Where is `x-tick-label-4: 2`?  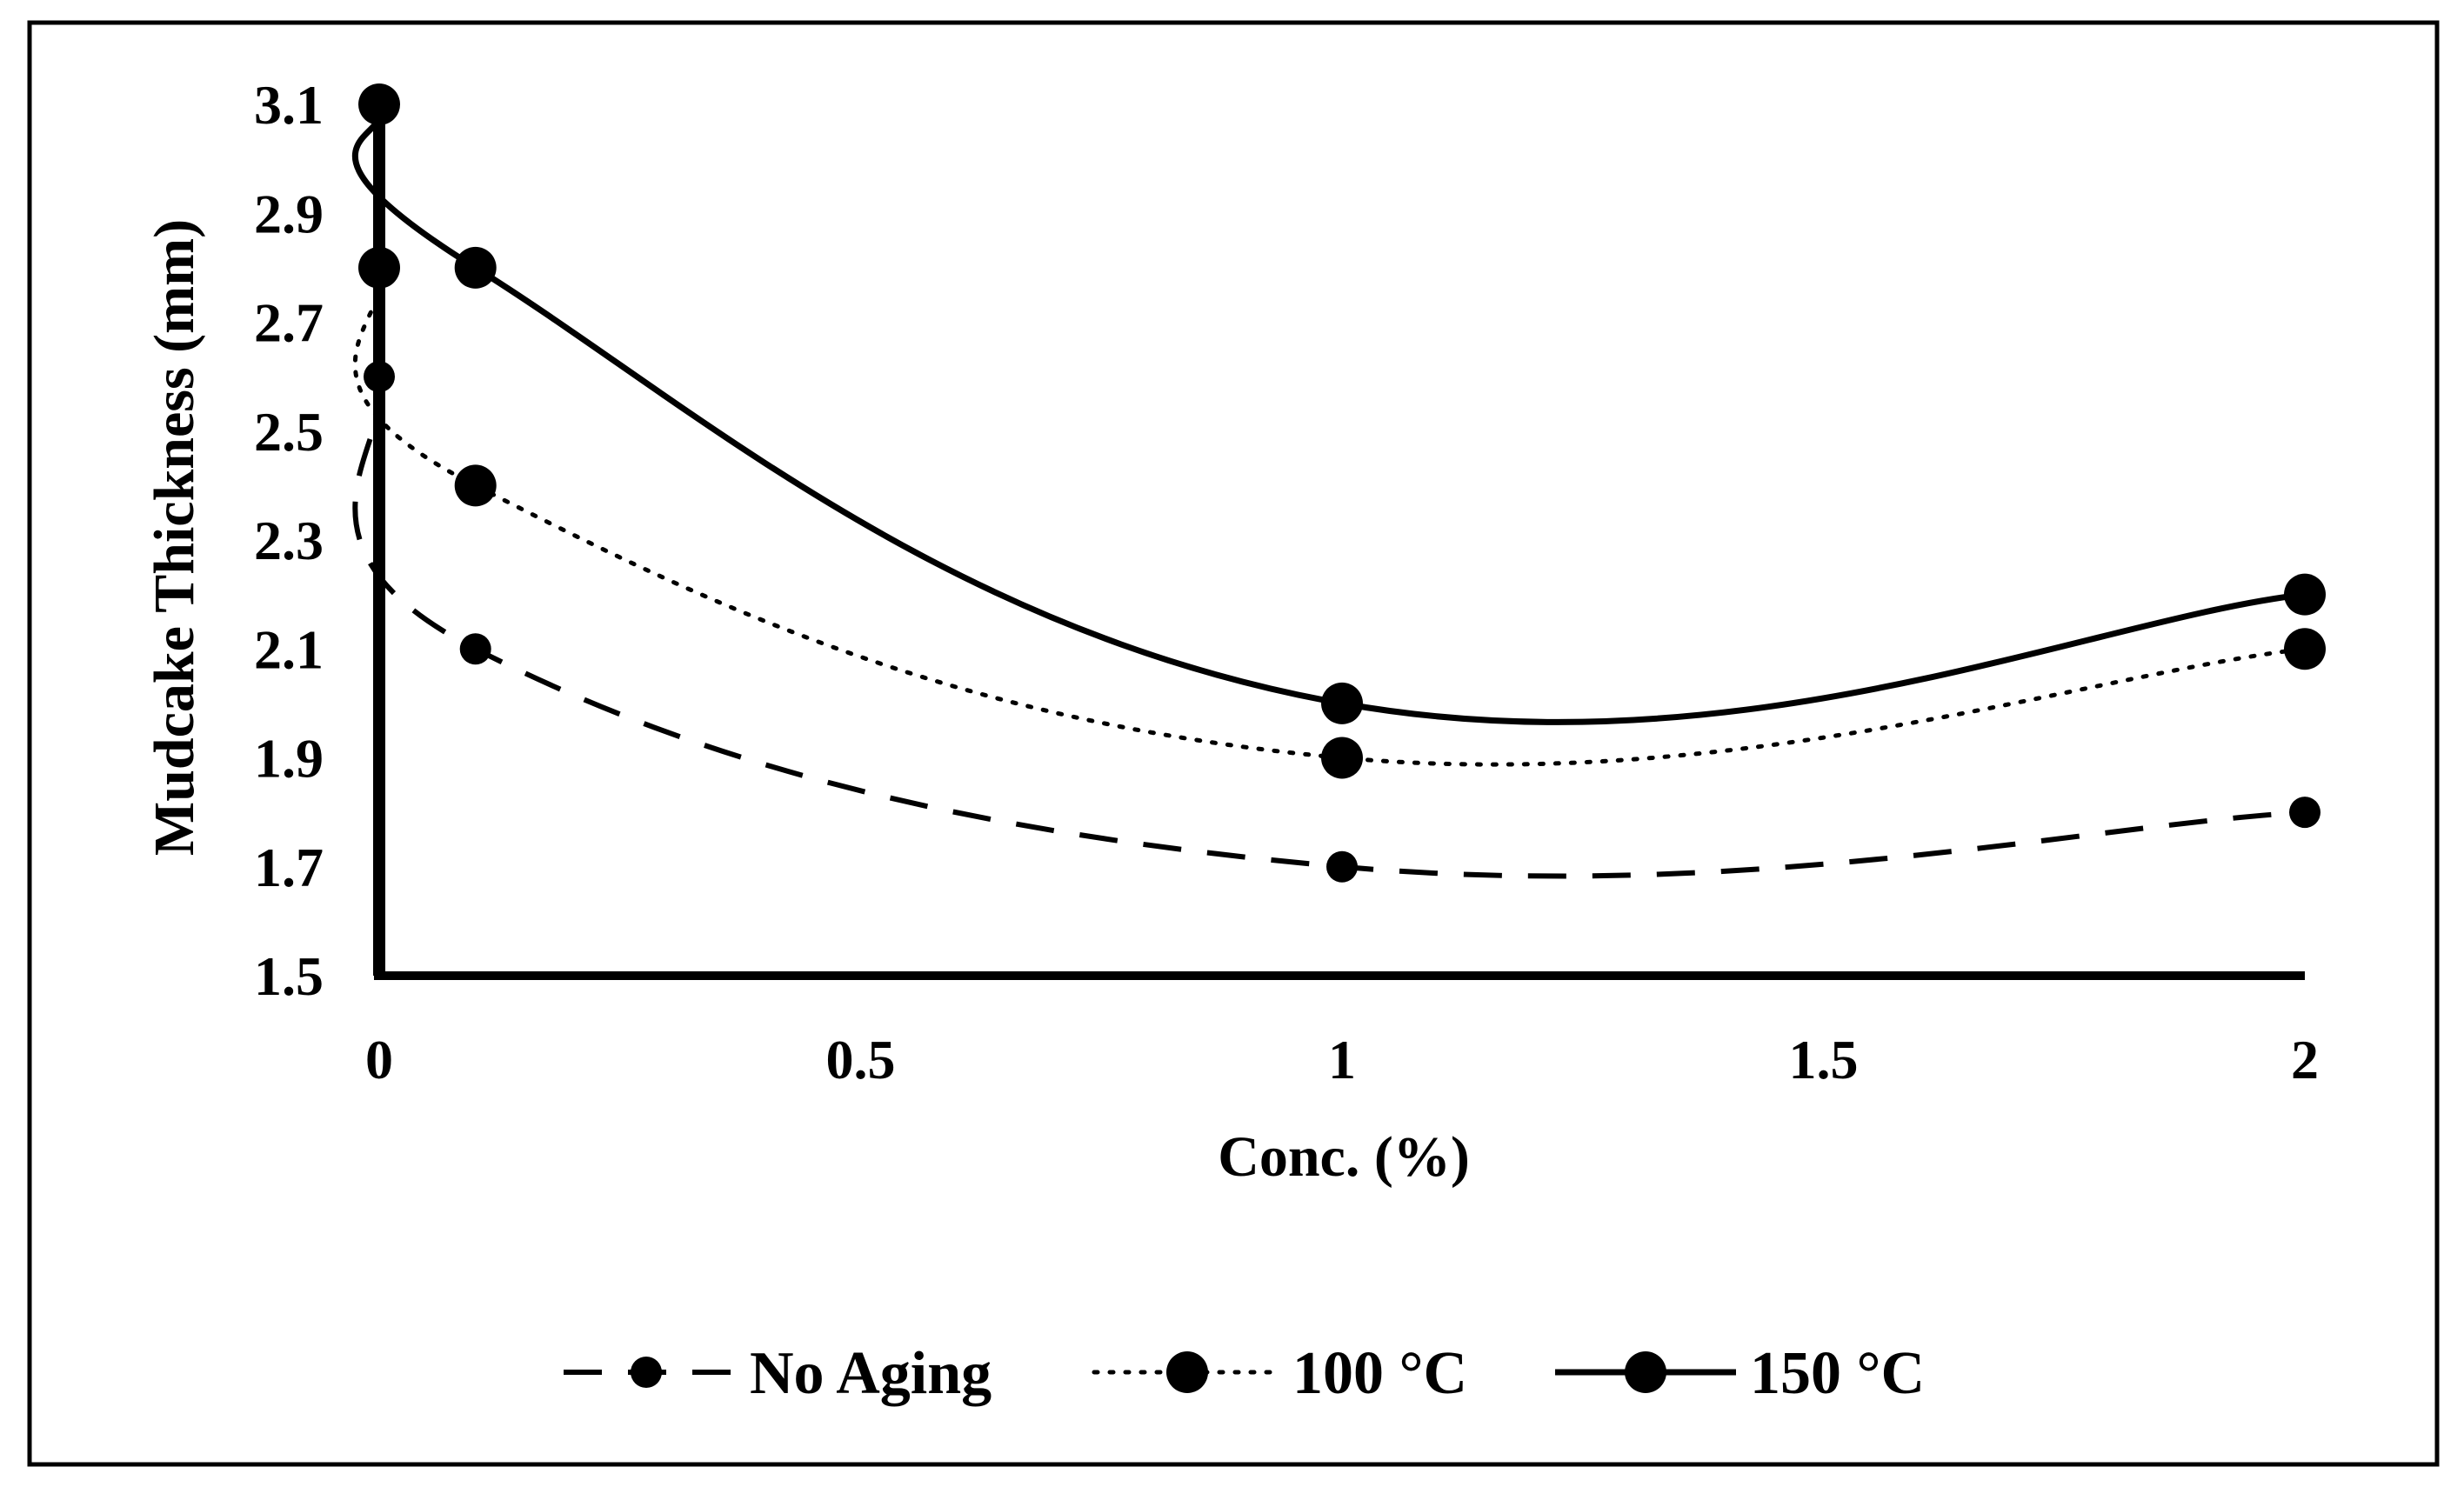
x-tick-label-4: 2 is located at coordinates (2305, 1059).